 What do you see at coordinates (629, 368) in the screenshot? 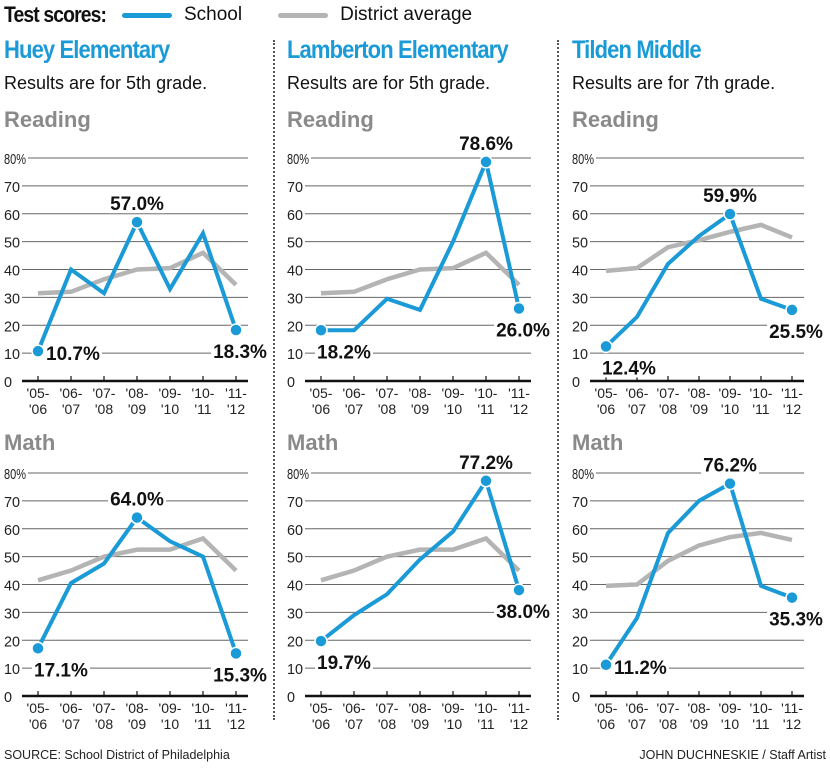
I see `data-label: 12.4%` at bounding box center [629, 368].